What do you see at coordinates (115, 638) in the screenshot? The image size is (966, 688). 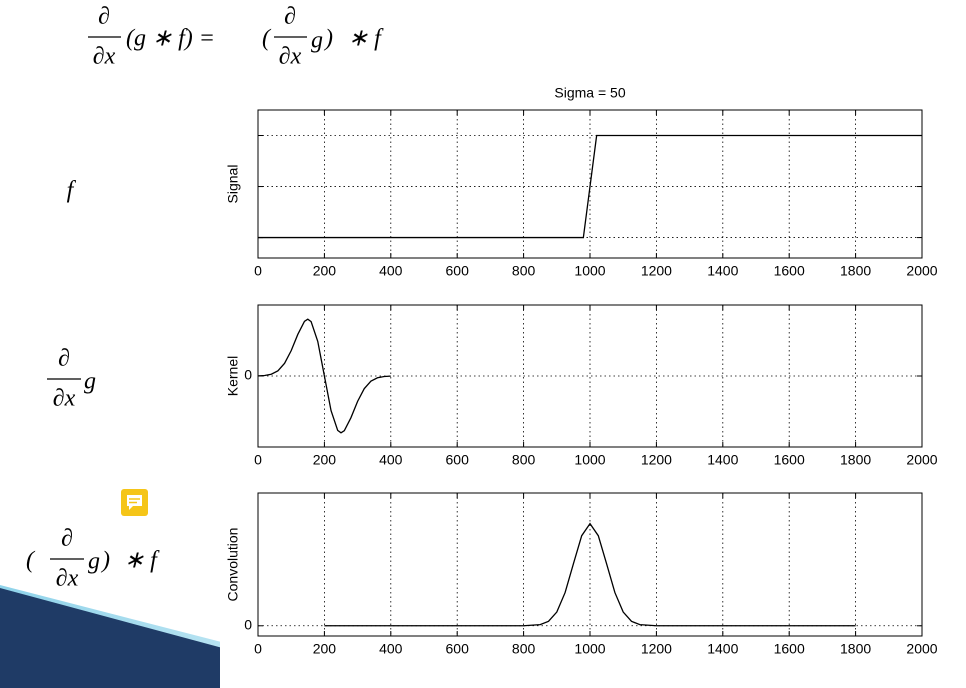 I see `decoration-dark` at bounding box center [115, 638].